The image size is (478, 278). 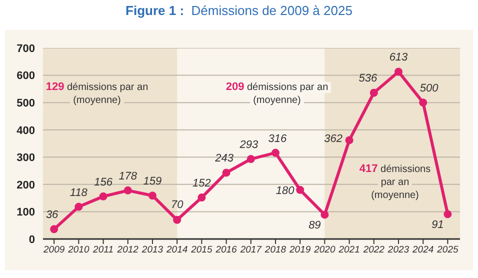 I want to click on y-tick-label: 300, so click(x=25, y=158).